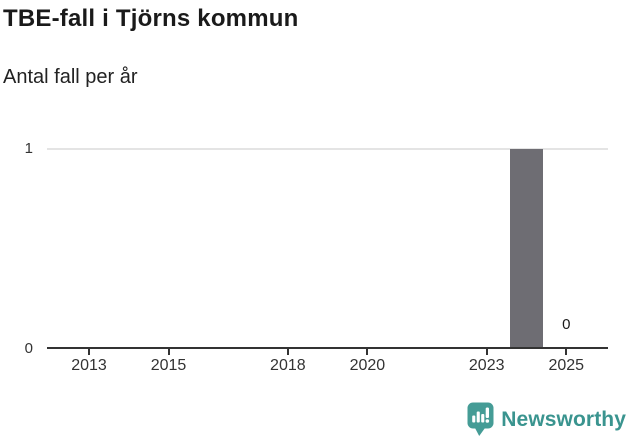  Describe the element at coordinates (28, 348) in the screenshot. I see `y-tick-label-0: 0` at that location.